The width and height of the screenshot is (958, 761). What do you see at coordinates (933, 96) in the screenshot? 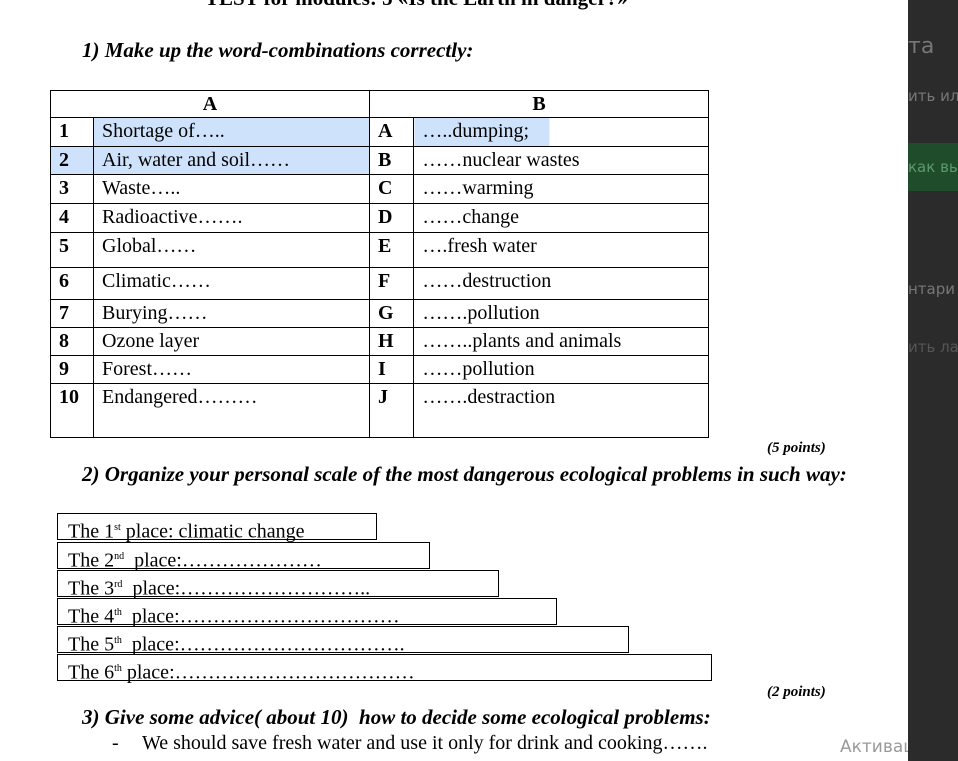
I see `sidebar-text: ить ил` at bounding box center [933, 96].